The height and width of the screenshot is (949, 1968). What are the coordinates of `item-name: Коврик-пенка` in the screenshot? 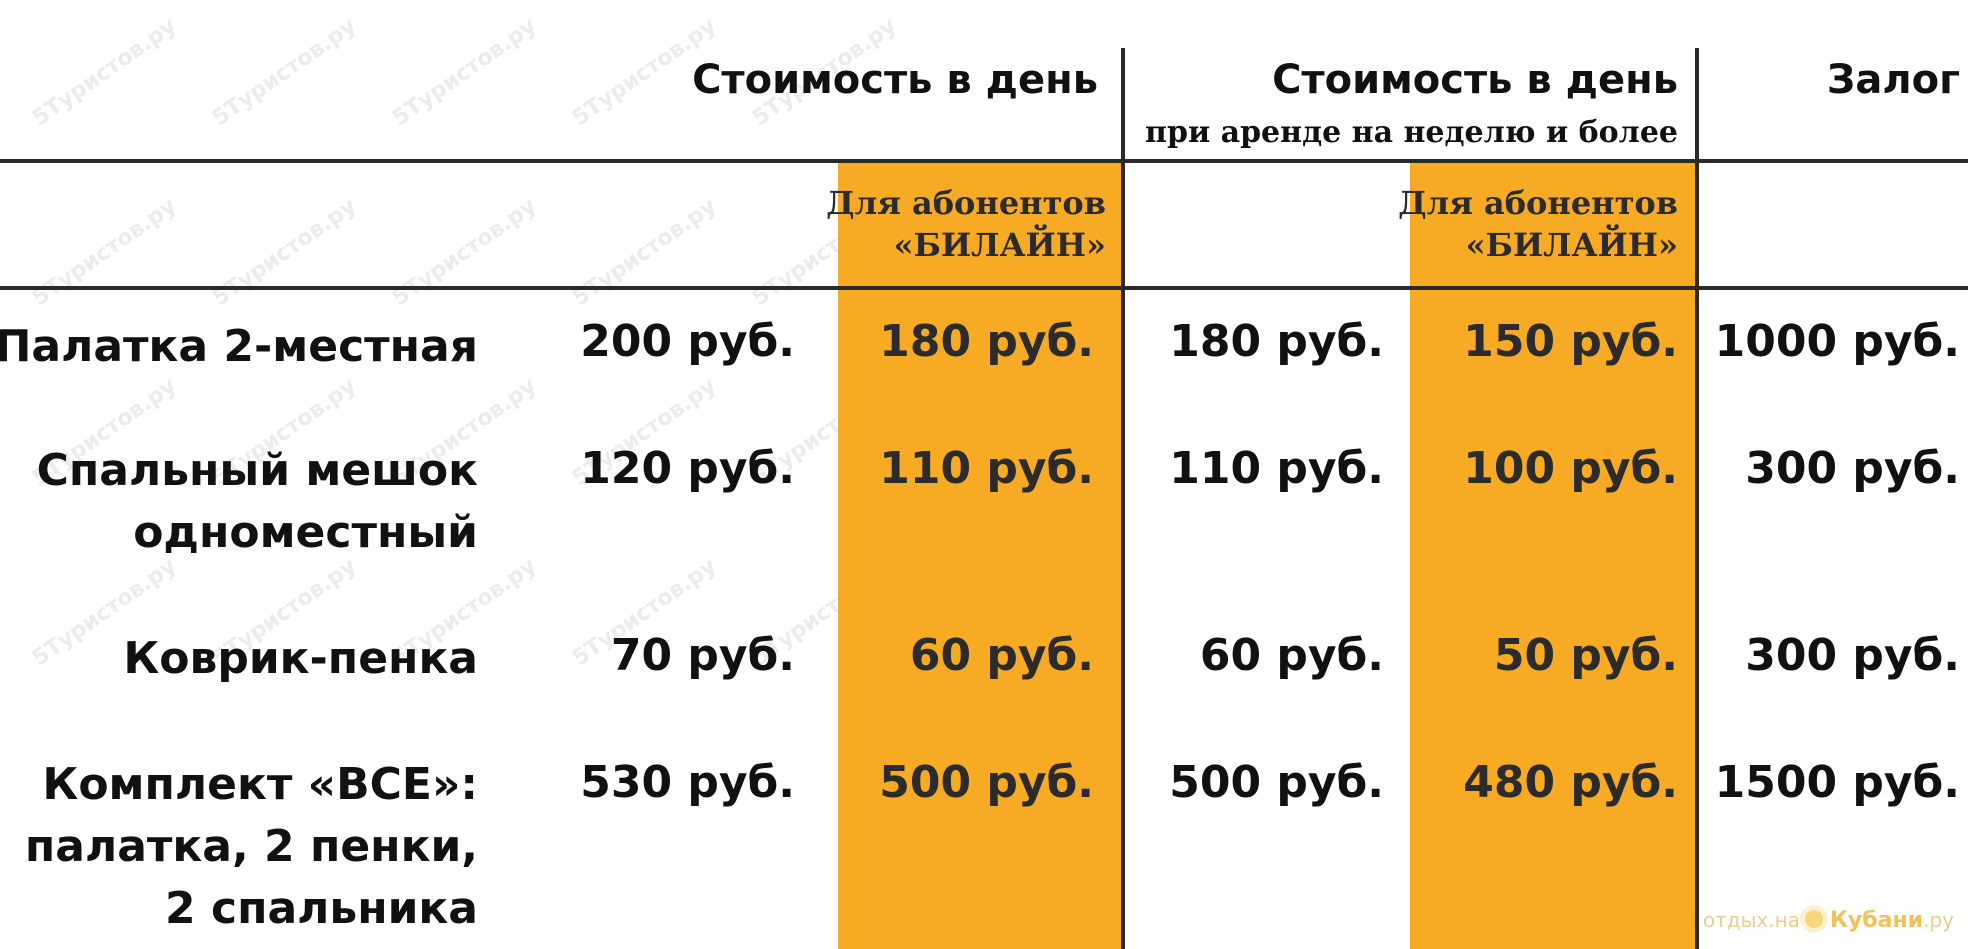 It's located at (300, 659).